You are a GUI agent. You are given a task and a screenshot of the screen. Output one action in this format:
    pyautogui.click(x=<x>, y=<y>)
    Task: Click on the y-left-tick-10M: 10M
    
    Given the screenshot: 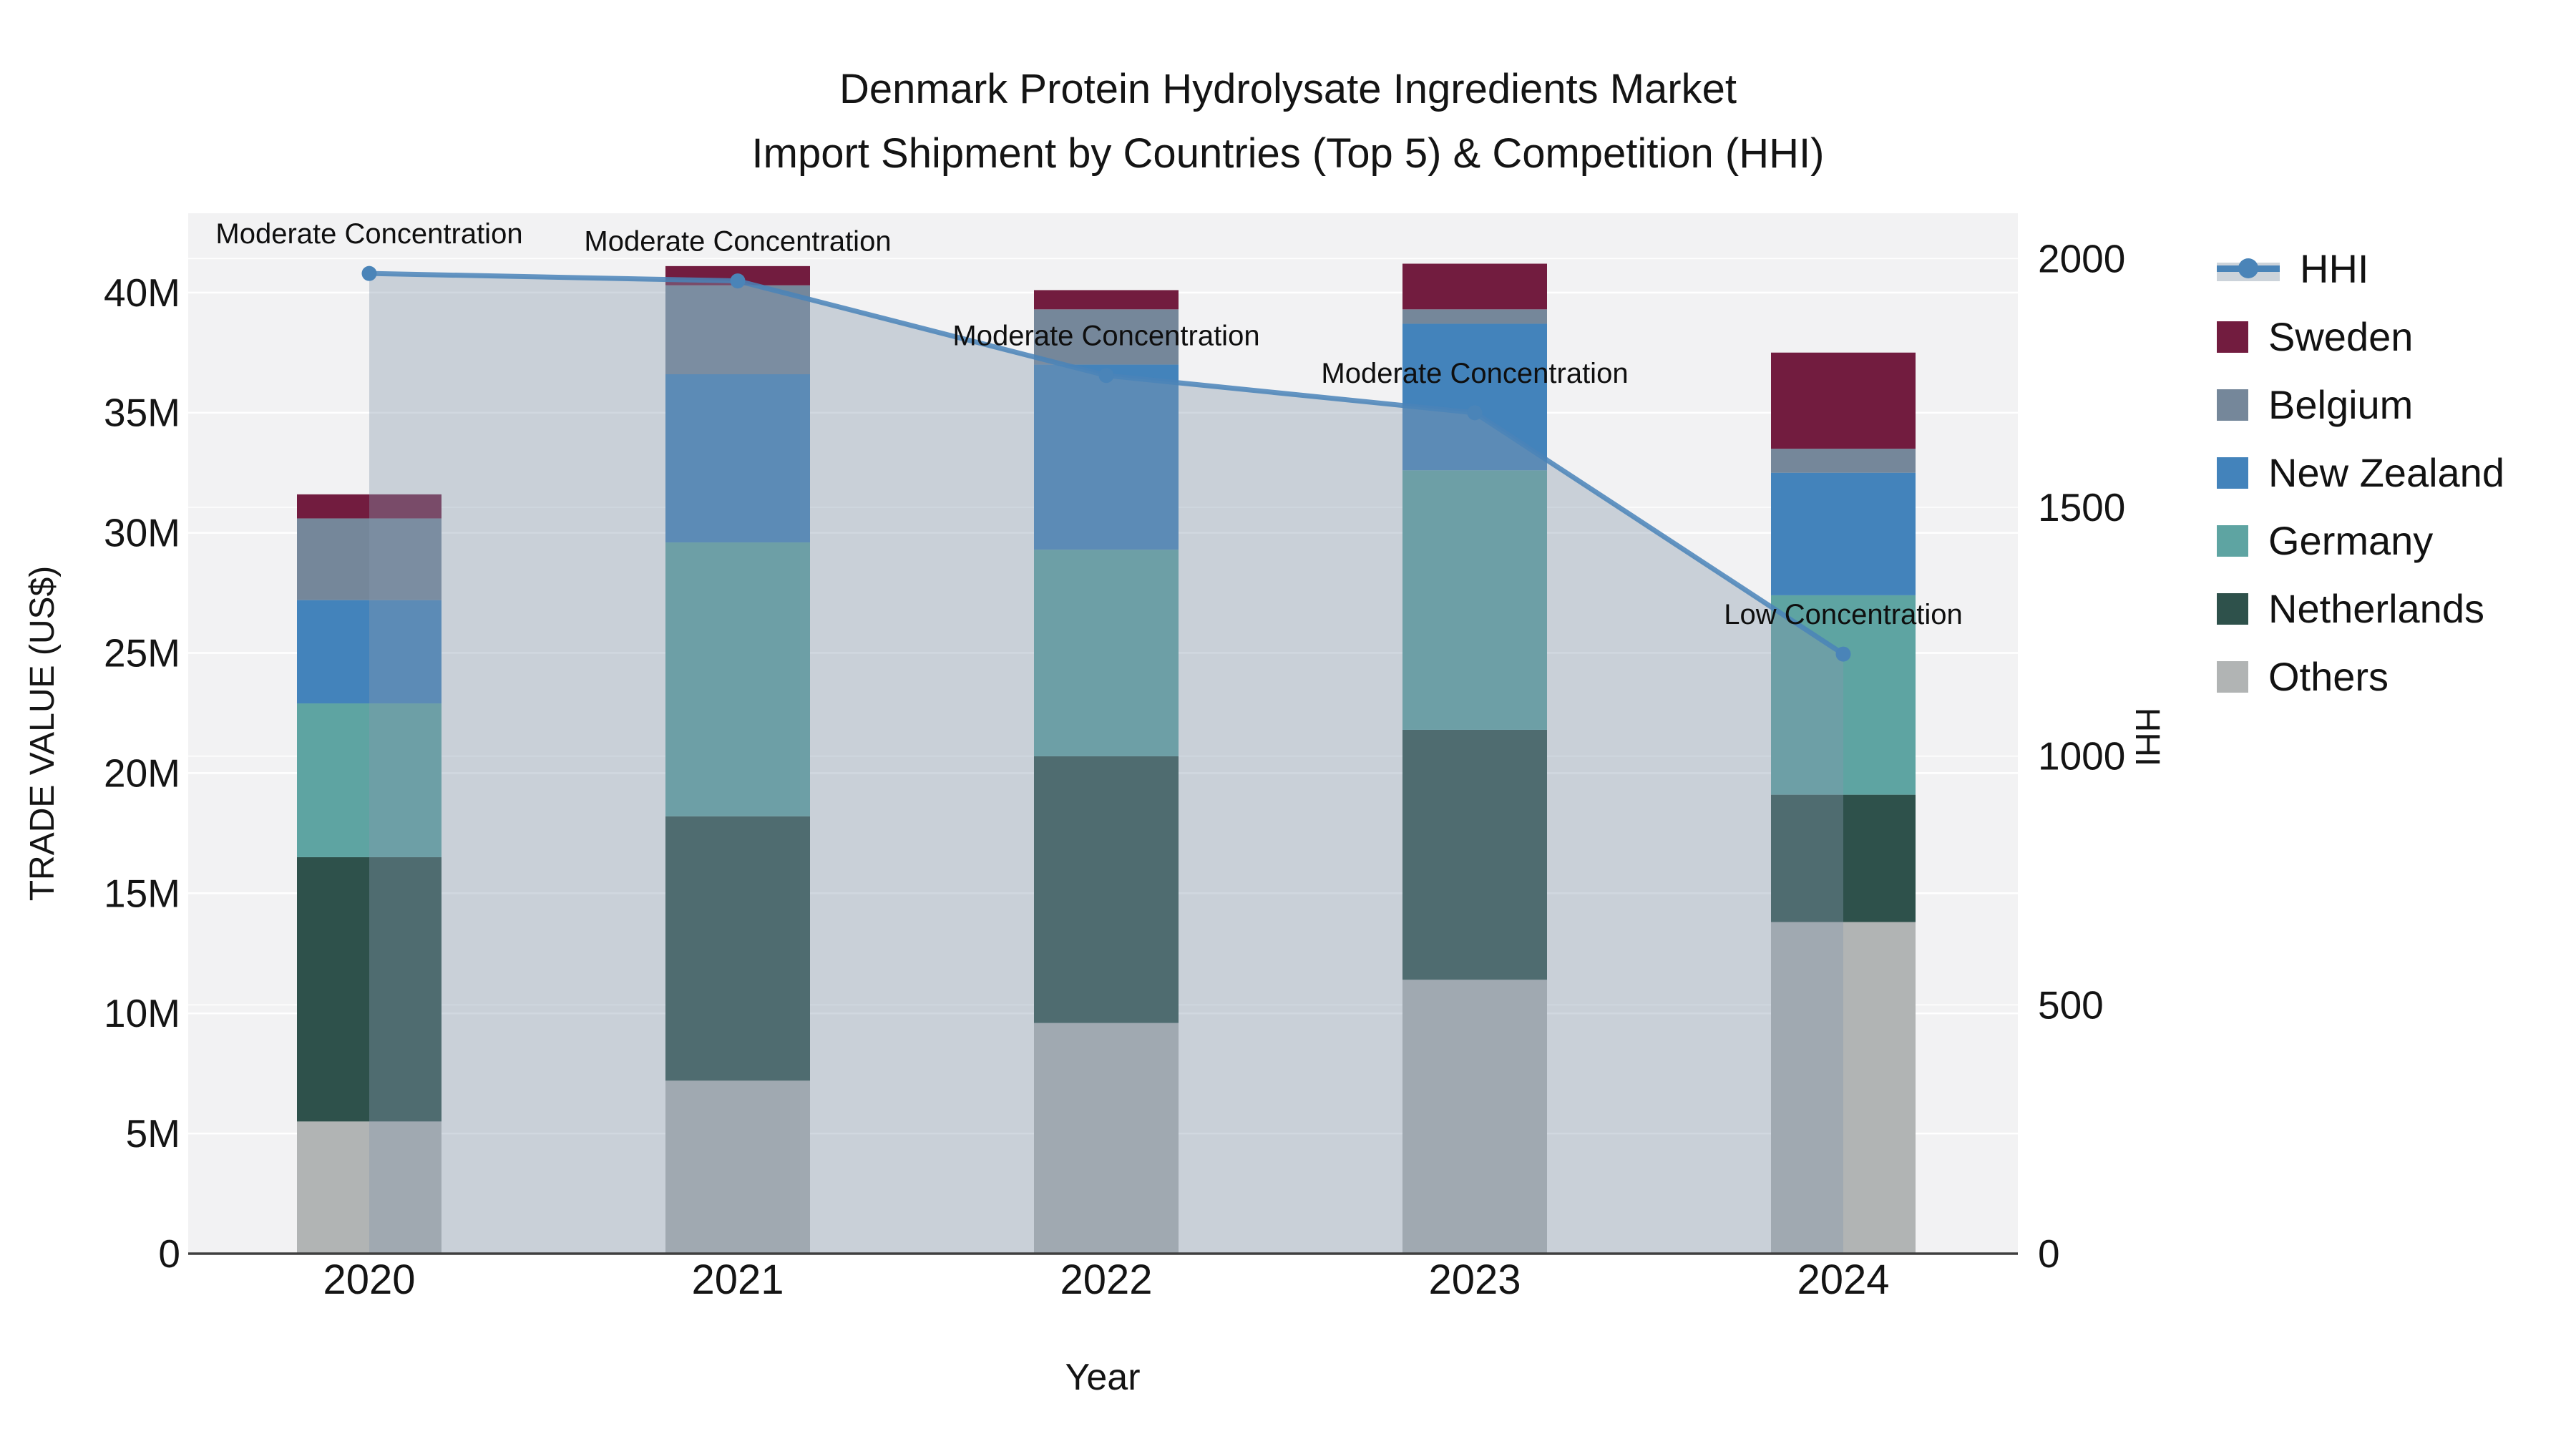 What is the action you would take?
    pyautogui.click(x=142, y=1013)
    